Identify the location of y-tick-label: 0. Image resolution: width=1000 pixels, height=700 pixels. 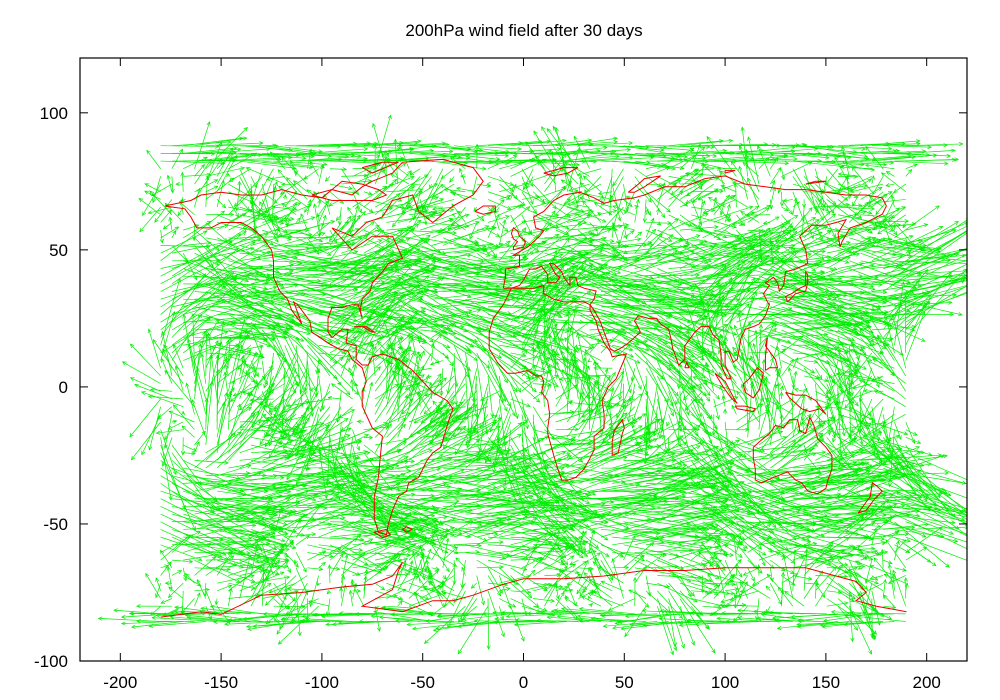
(63, 387).